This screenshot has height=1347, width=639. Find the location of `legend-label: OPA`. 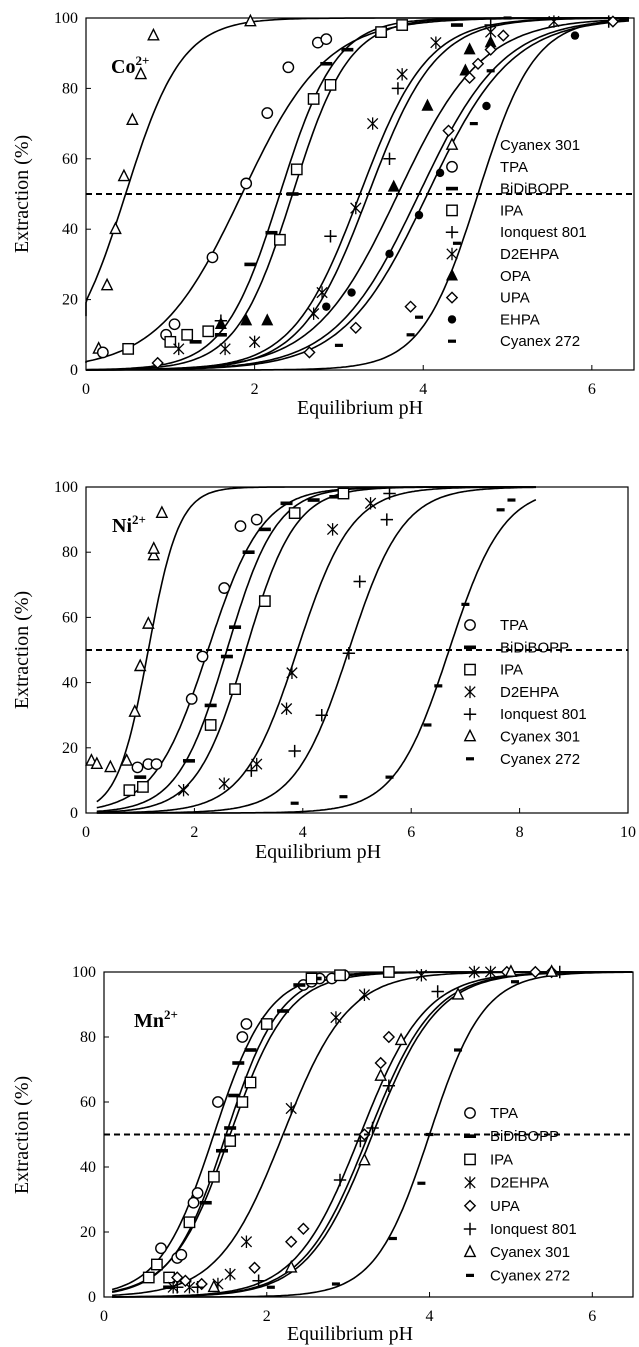

legend-label: OPA is located at coordinates (515, 276).